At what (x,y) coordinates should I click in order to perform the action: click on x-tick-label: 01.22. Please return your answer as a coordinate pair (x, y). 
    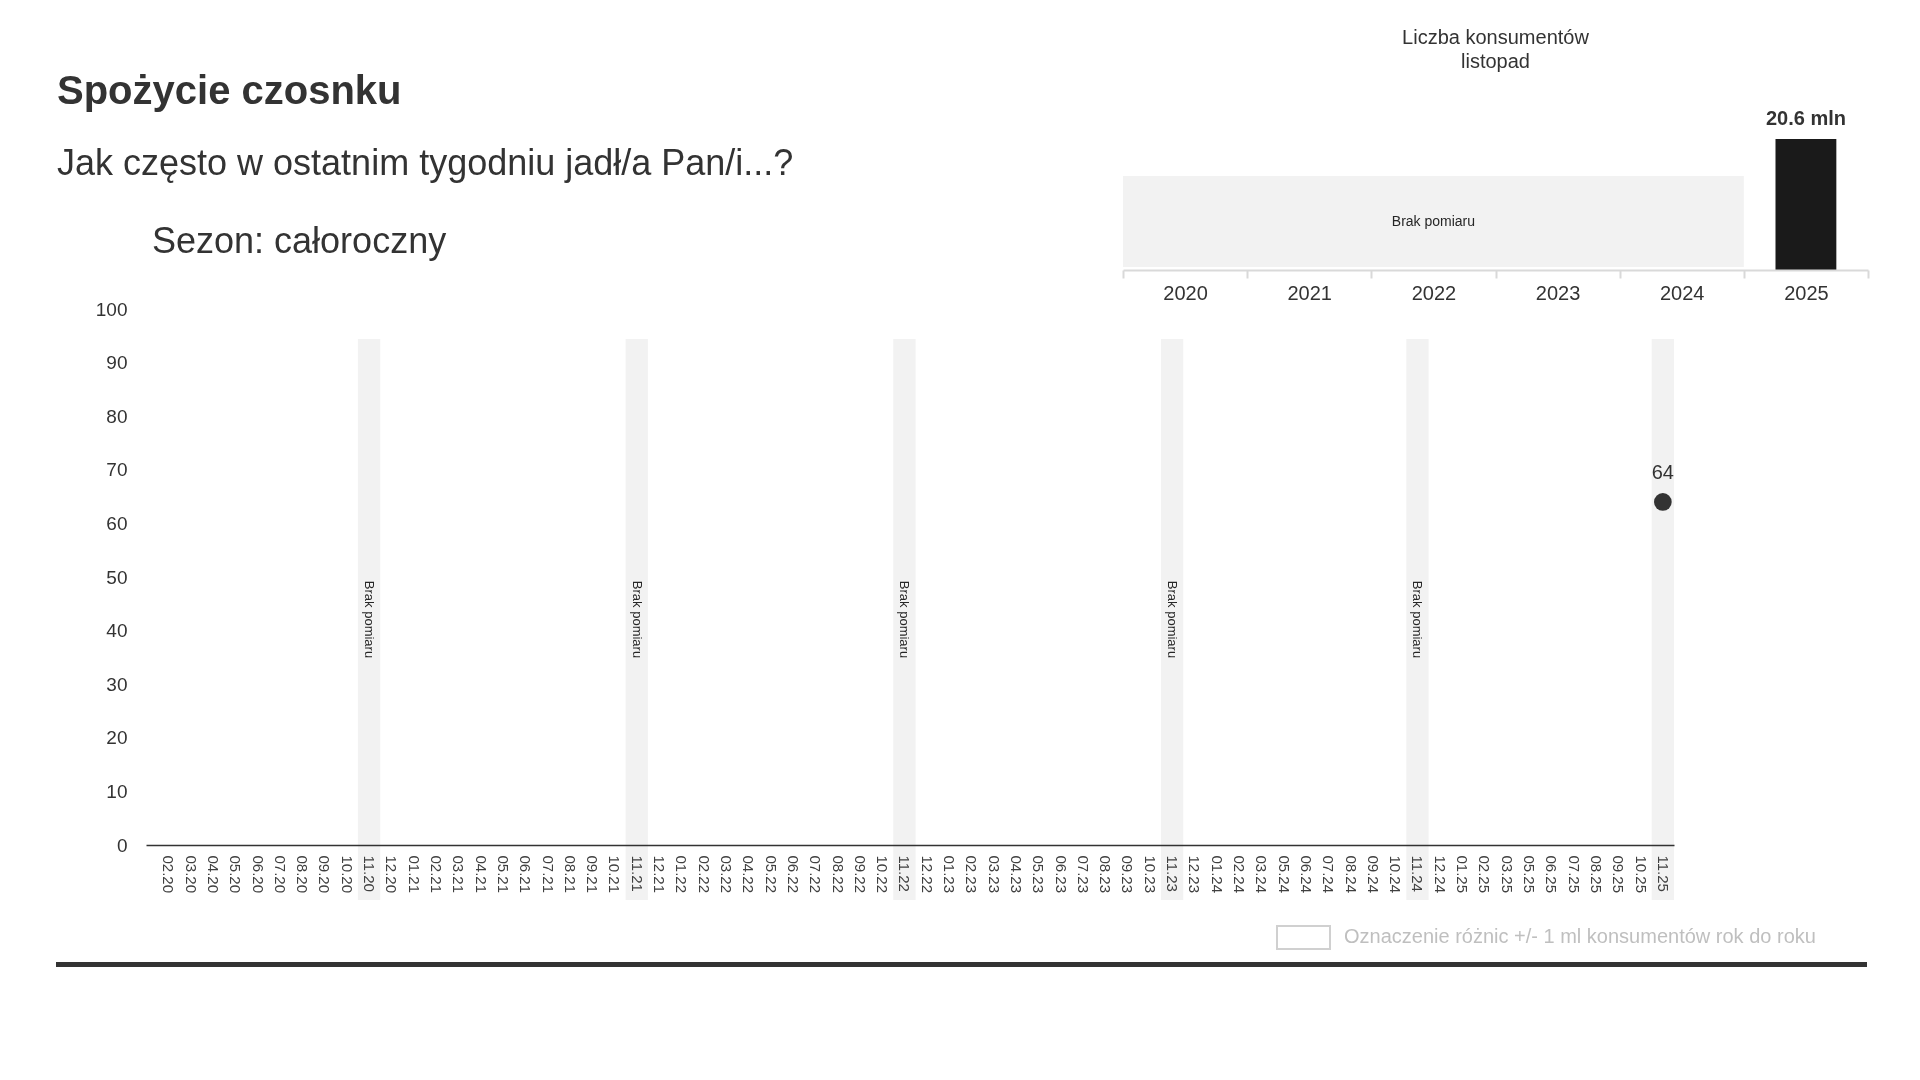
    Looking at the image, I should click on (682, 874).